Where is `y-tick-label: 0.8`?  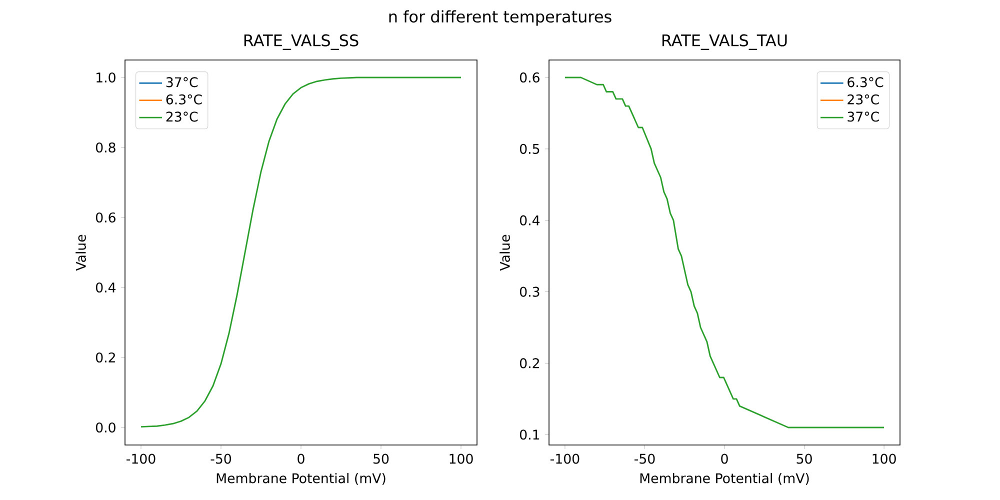 y-tick-label: 0.8 is located at coordinates (106, 147).